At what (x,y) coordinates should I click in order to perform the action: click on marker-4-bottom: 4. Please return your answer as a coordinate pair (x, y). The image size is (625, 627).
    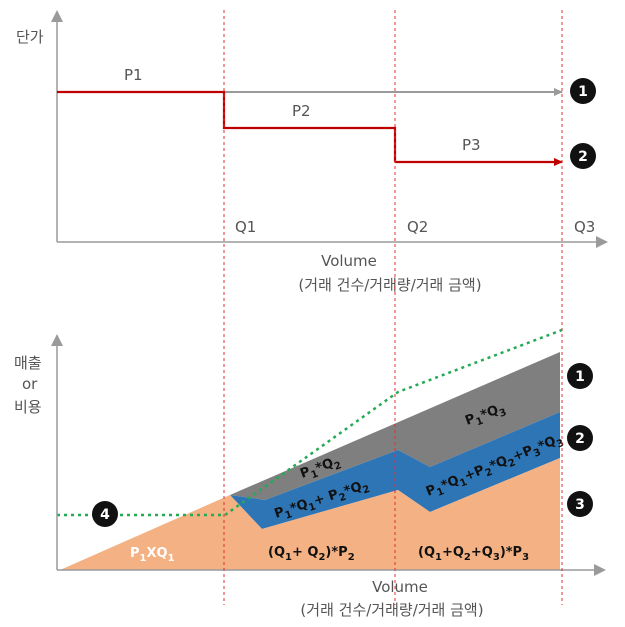
    Looking at the image, I should click on (105, 514).